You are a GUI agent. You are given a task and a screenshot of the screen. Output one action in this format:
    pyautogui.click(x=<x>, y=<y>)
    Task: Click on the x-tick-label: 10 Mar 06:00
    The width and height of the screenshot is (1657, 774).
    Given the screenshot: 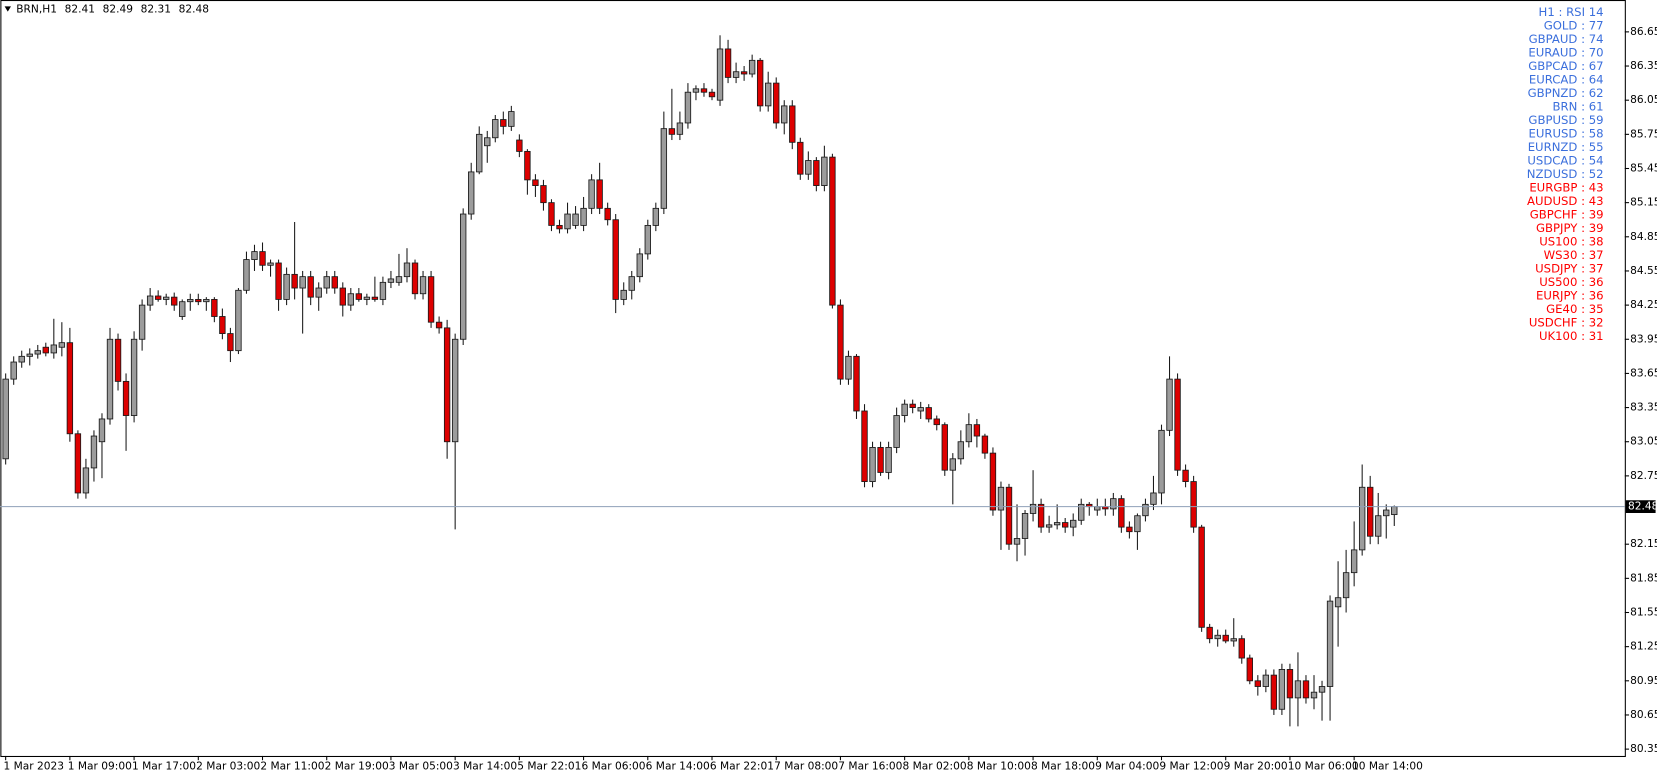 What is the action you would take?
    pyautogui.click(x=1323, y=766)
    